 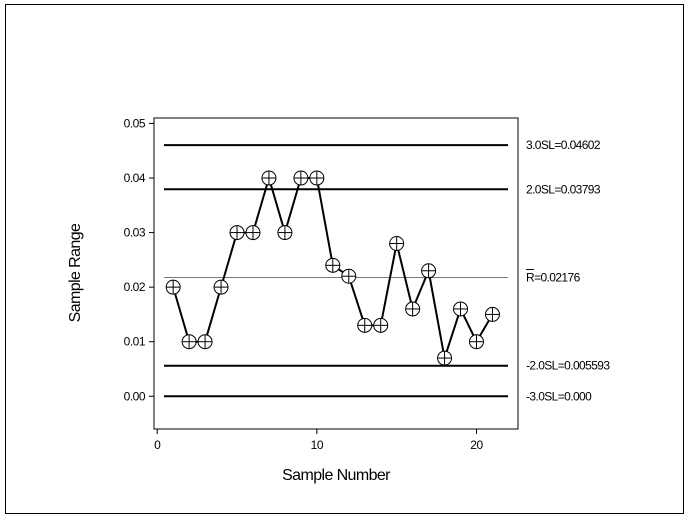 What do you see at coordinates (135, 396) in the screenshot?
I see `y-tick-label: 0.00` at bounding box center [135, 396].